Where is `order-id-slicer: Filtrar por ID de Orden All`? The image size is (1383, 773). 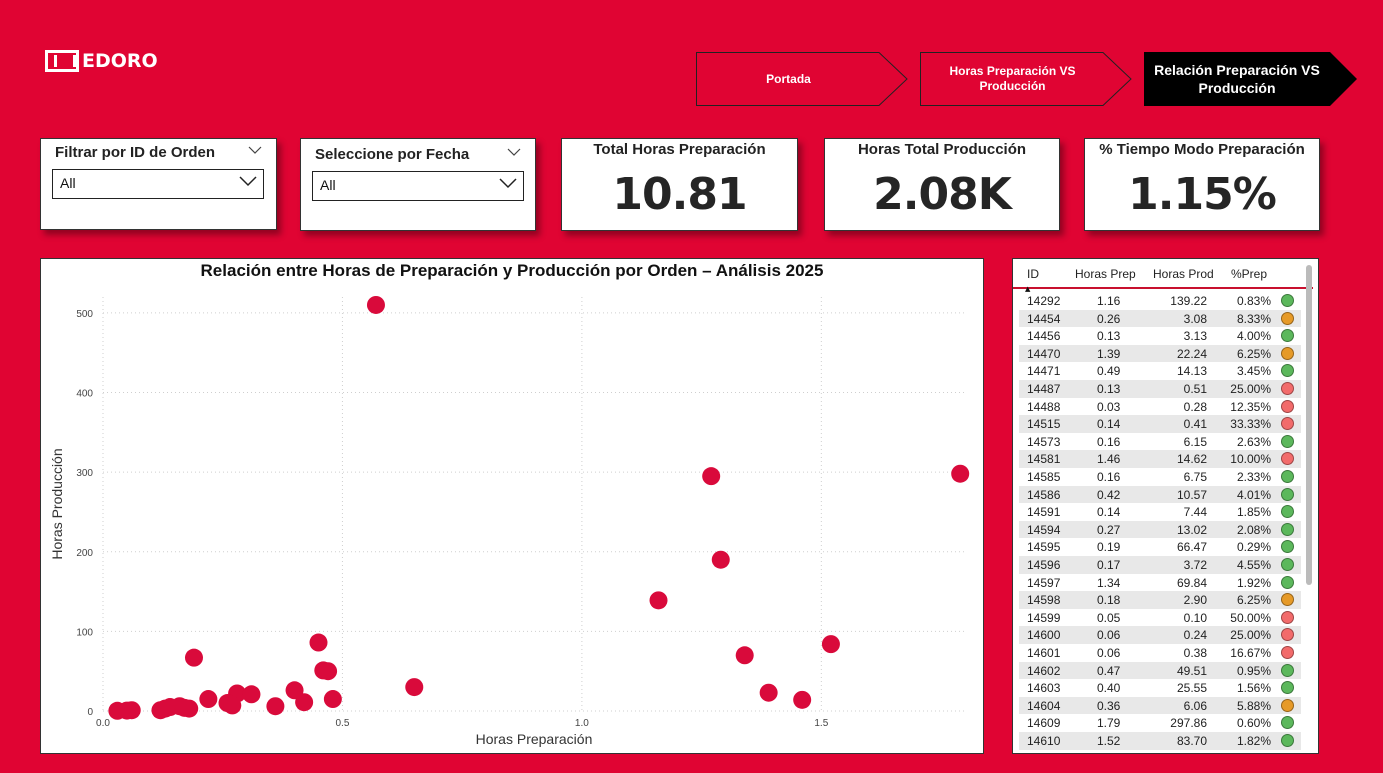 order-id-slicer: Filtrar por ID de Orden All is located at coordinates (158, 184).